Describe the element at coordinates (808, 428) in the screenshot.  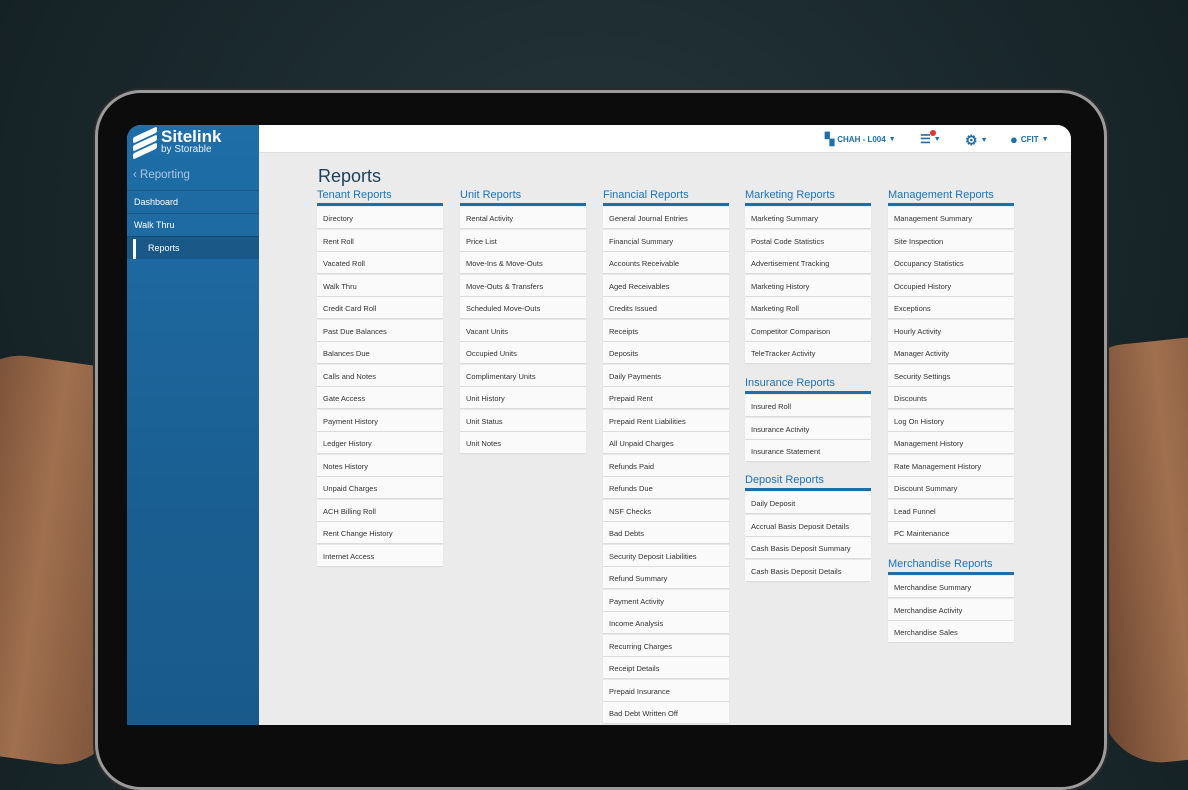
I see `report-link: Insurance Activity` at that location.